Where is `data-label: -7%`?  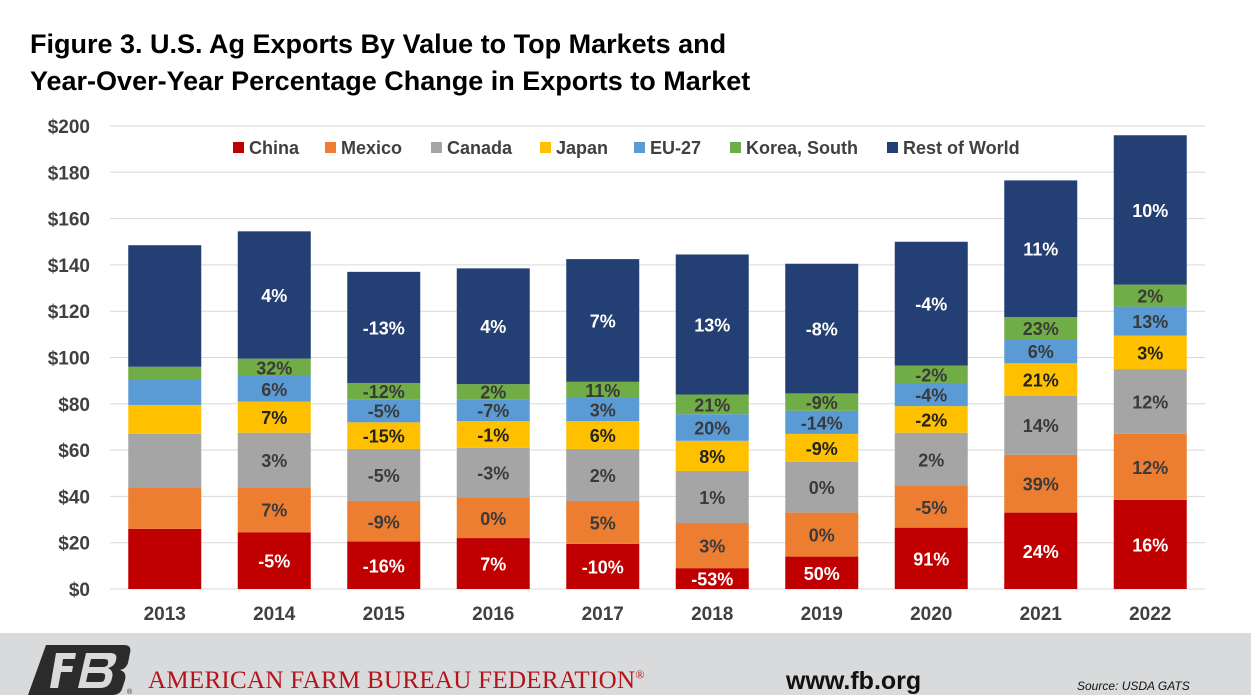
data-label: -7% is located at coordinates (493, 411).